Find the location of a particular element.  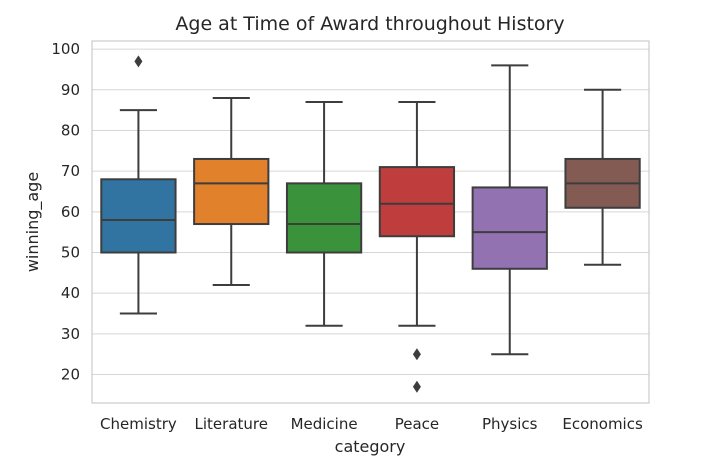

x-tick-label: Physics is located at coordinates (510, 424).